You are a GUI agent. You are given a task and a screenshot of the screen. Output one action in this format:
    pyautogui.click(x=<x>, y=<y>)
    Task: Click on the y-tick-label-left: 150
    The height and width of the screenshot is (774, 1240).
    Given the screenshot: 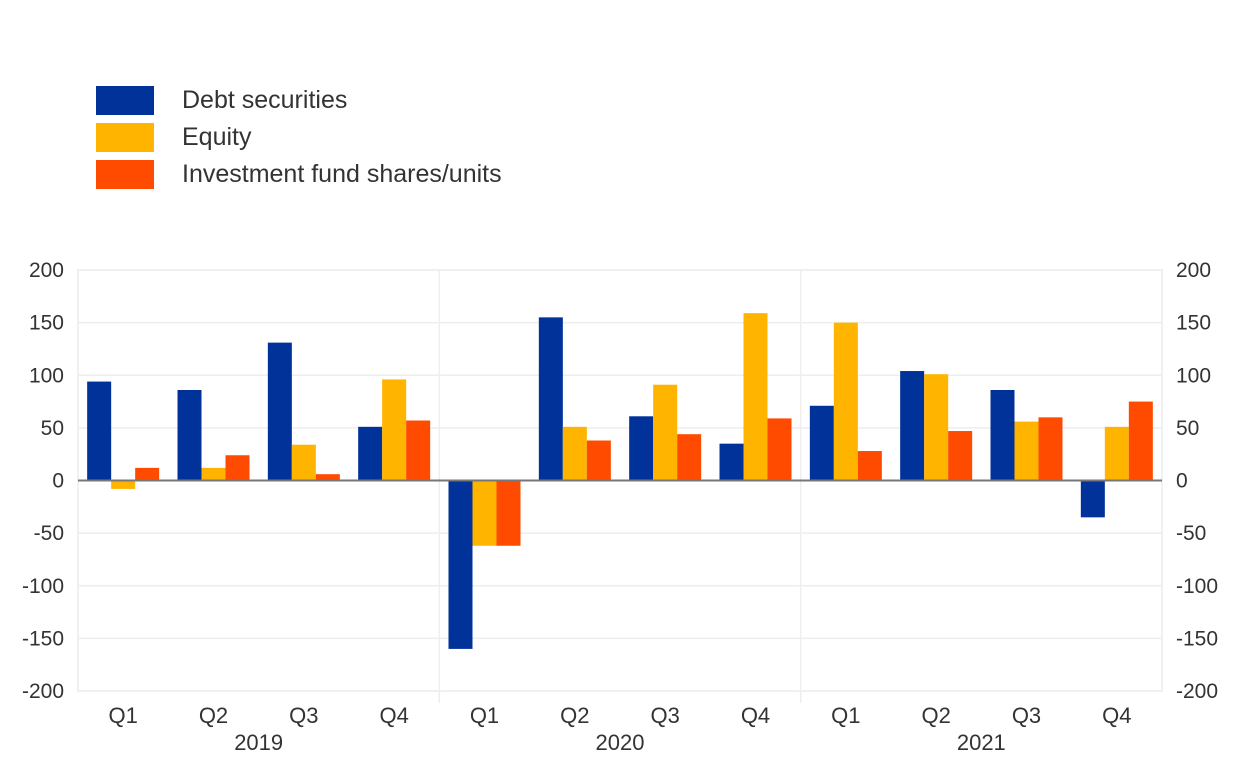 What is the action you would take?
    pyautogui.click(x=46, y=323)
    